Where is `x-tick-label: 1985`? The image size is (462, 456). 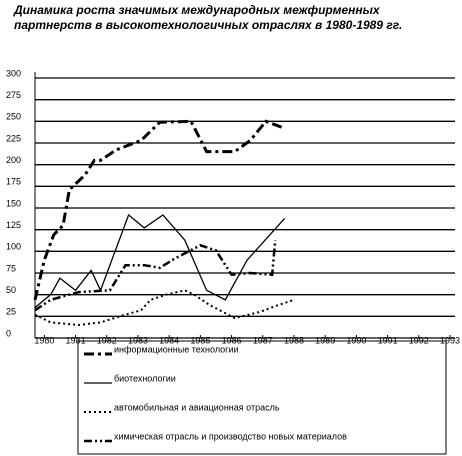 x-tick-label: 1985 is located at coordinates (200, 340).